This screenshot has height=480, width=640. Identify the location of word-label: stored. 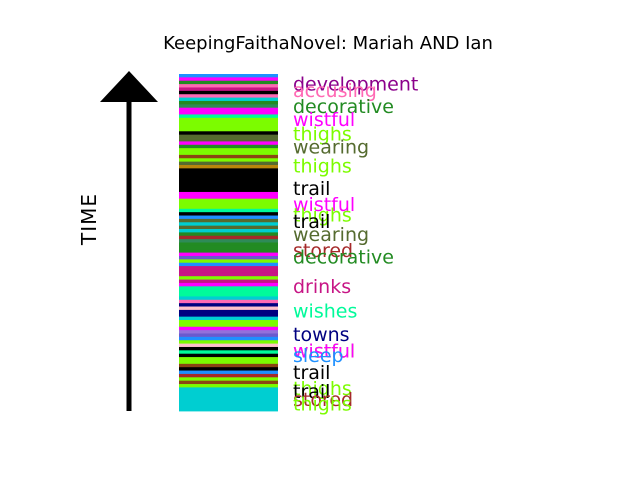
(323, 251).